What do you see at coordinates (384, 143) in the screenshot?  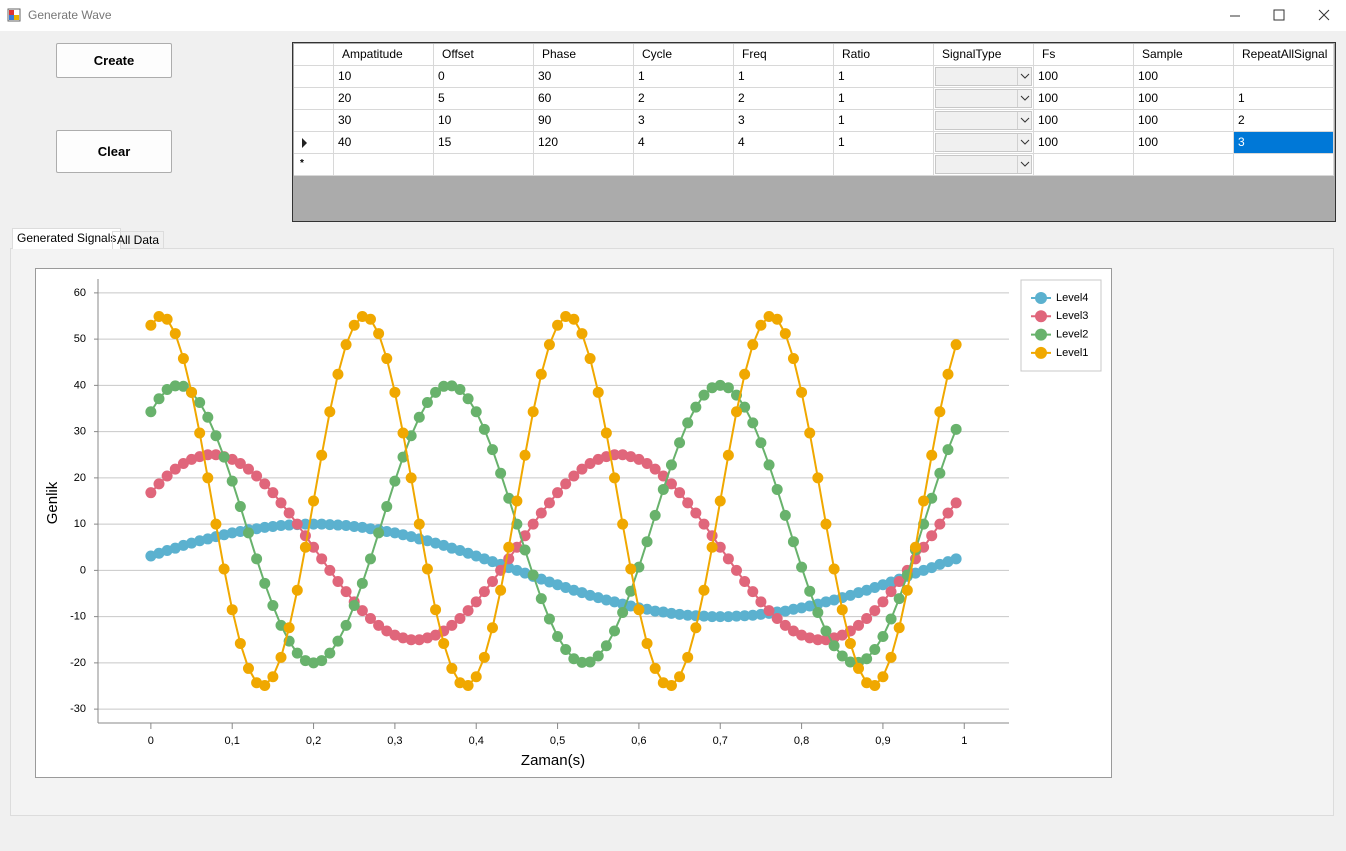 I see `cell: 40` at bounding box center [384, 143].